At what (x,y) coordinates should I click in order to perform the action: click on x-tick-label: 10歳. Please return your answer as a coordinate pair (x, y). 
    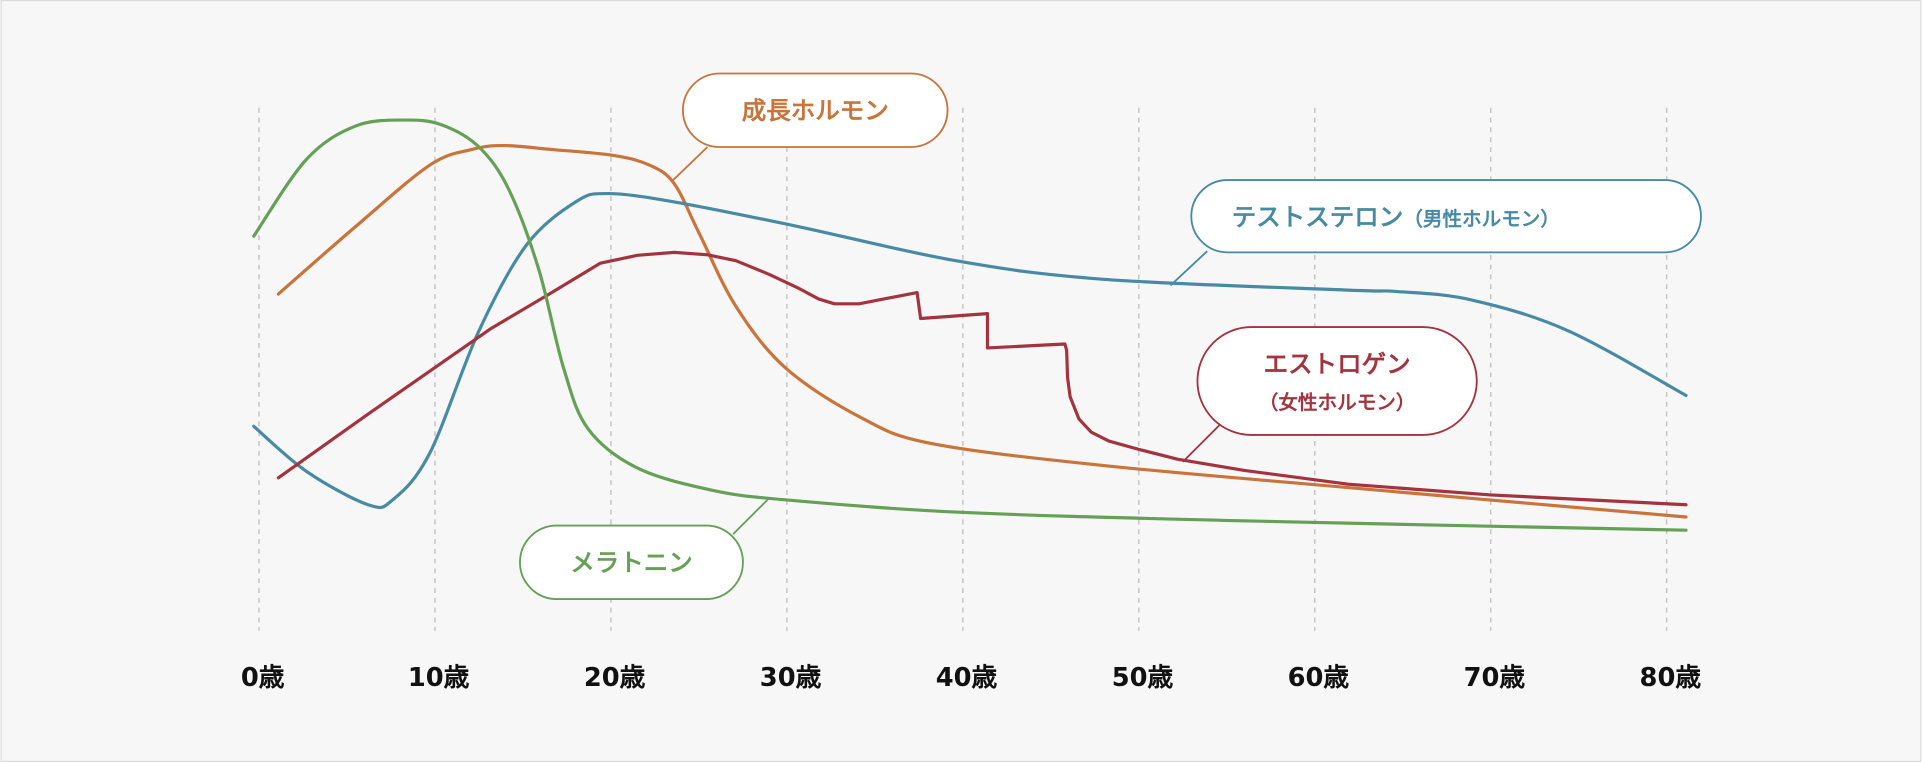
    Looking at the image, I should click on (439, 678).